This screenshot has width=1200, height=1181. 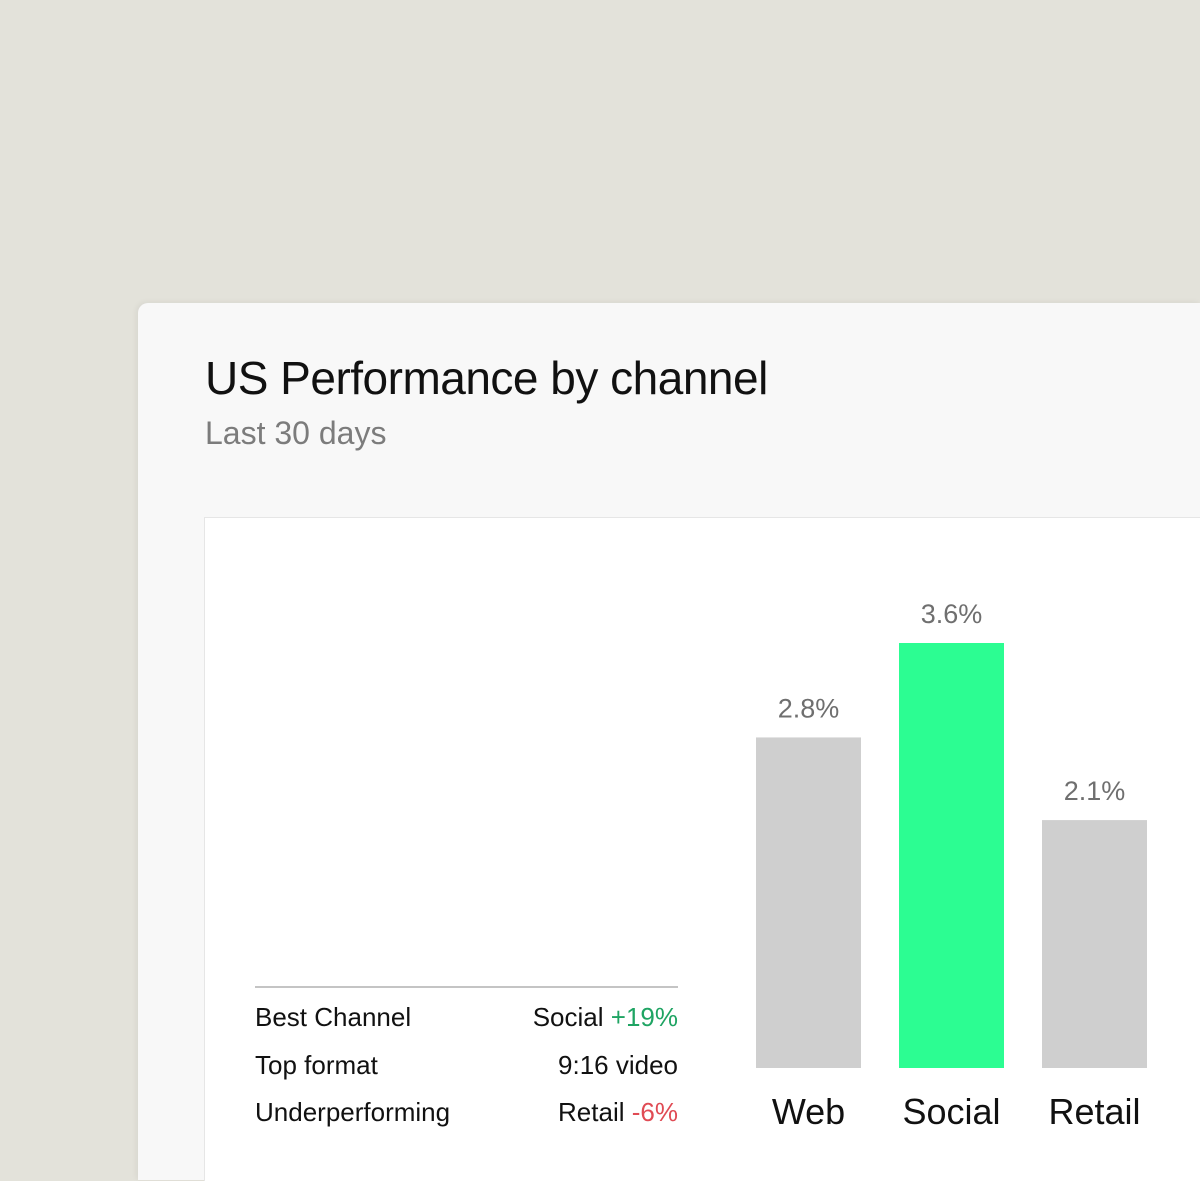 I want to click on stat-delta-positive: +19%, so click(x=644, y=1017).